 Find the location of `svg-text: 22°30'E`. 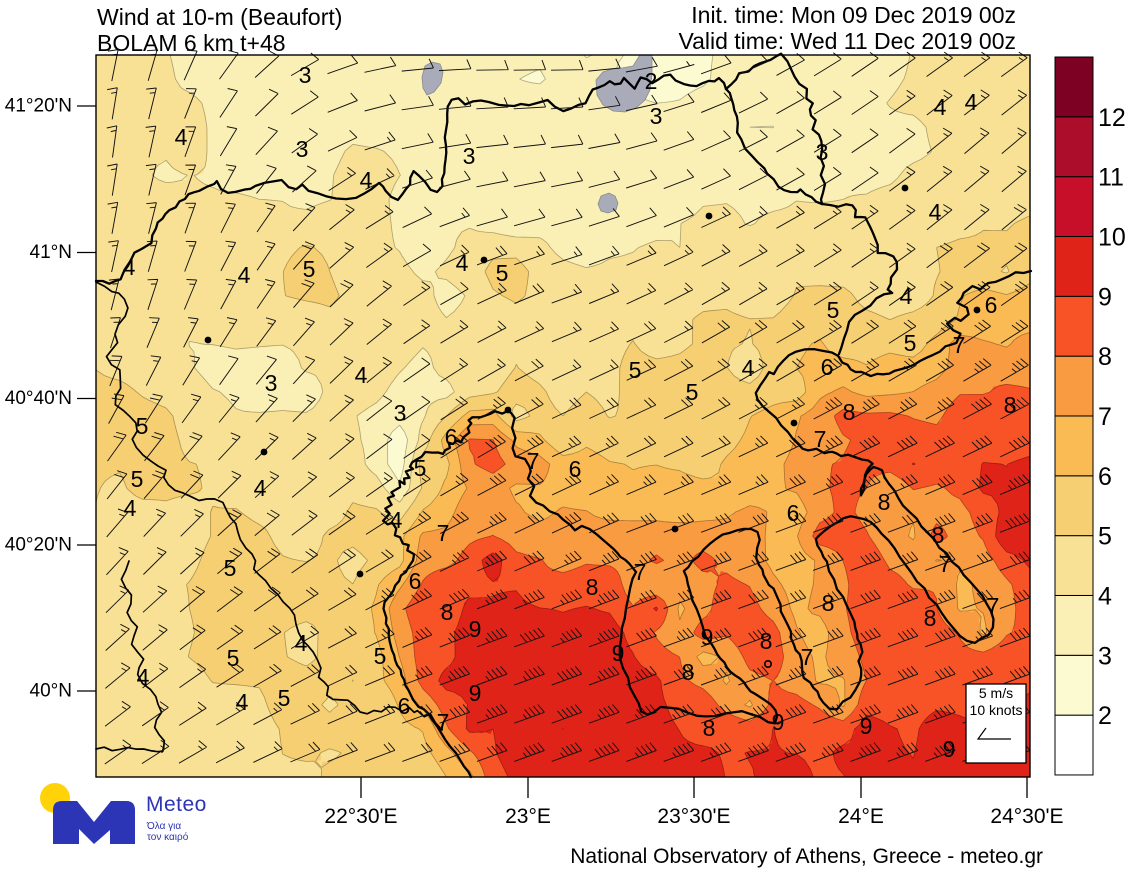

svg-text: 22°30'E is located at coordinates (360, 816).